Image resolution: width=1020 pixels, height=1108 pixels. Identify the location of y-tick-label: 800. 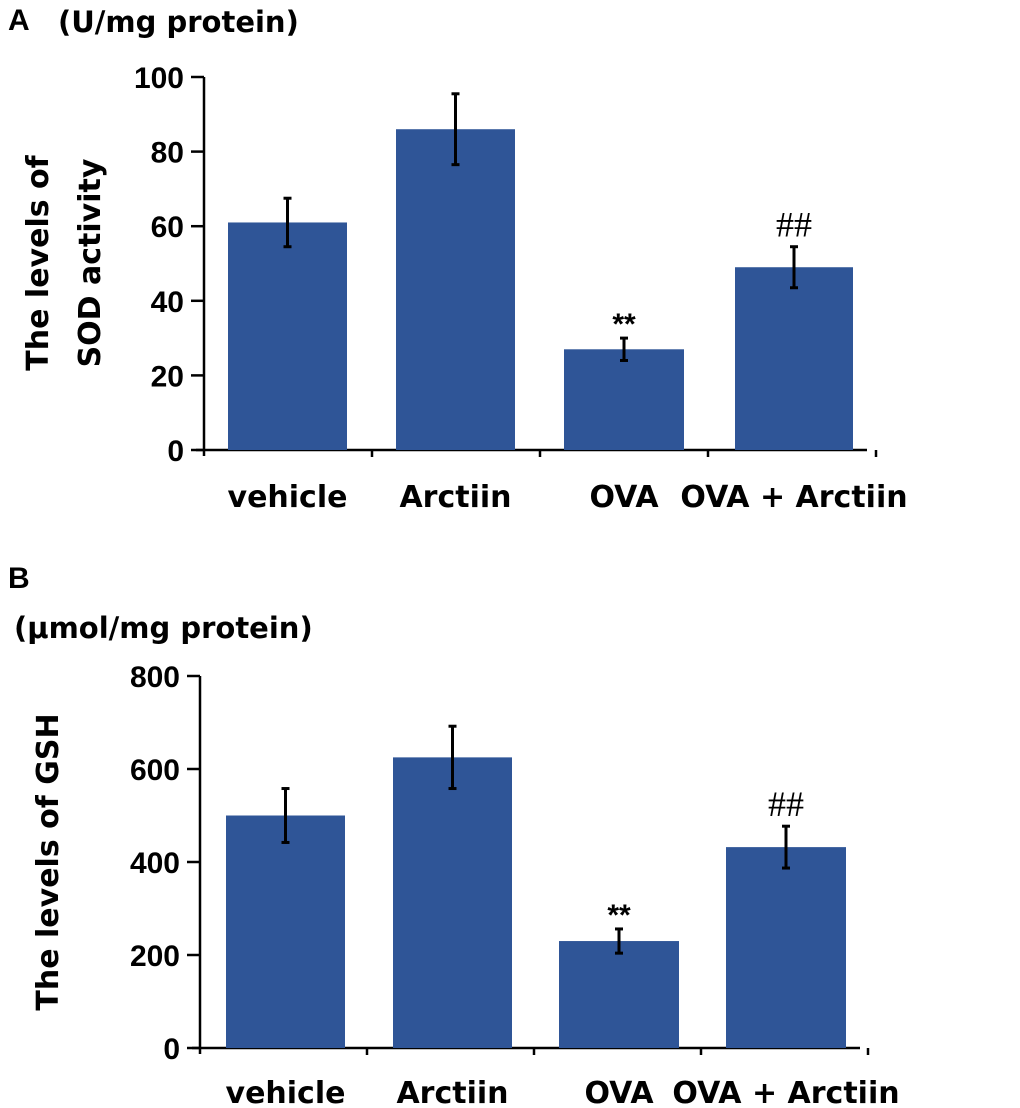
(155, 677).